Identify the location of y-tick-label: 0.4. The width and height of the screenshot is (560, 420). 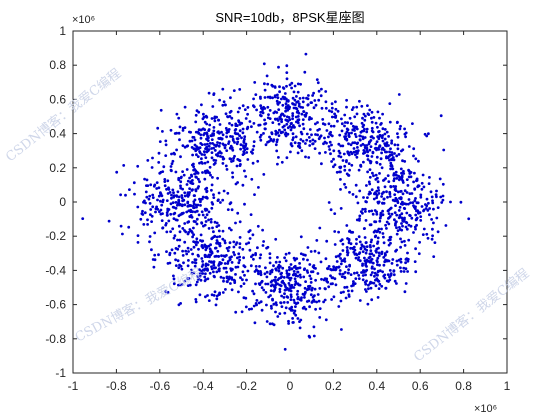
(57, 134).